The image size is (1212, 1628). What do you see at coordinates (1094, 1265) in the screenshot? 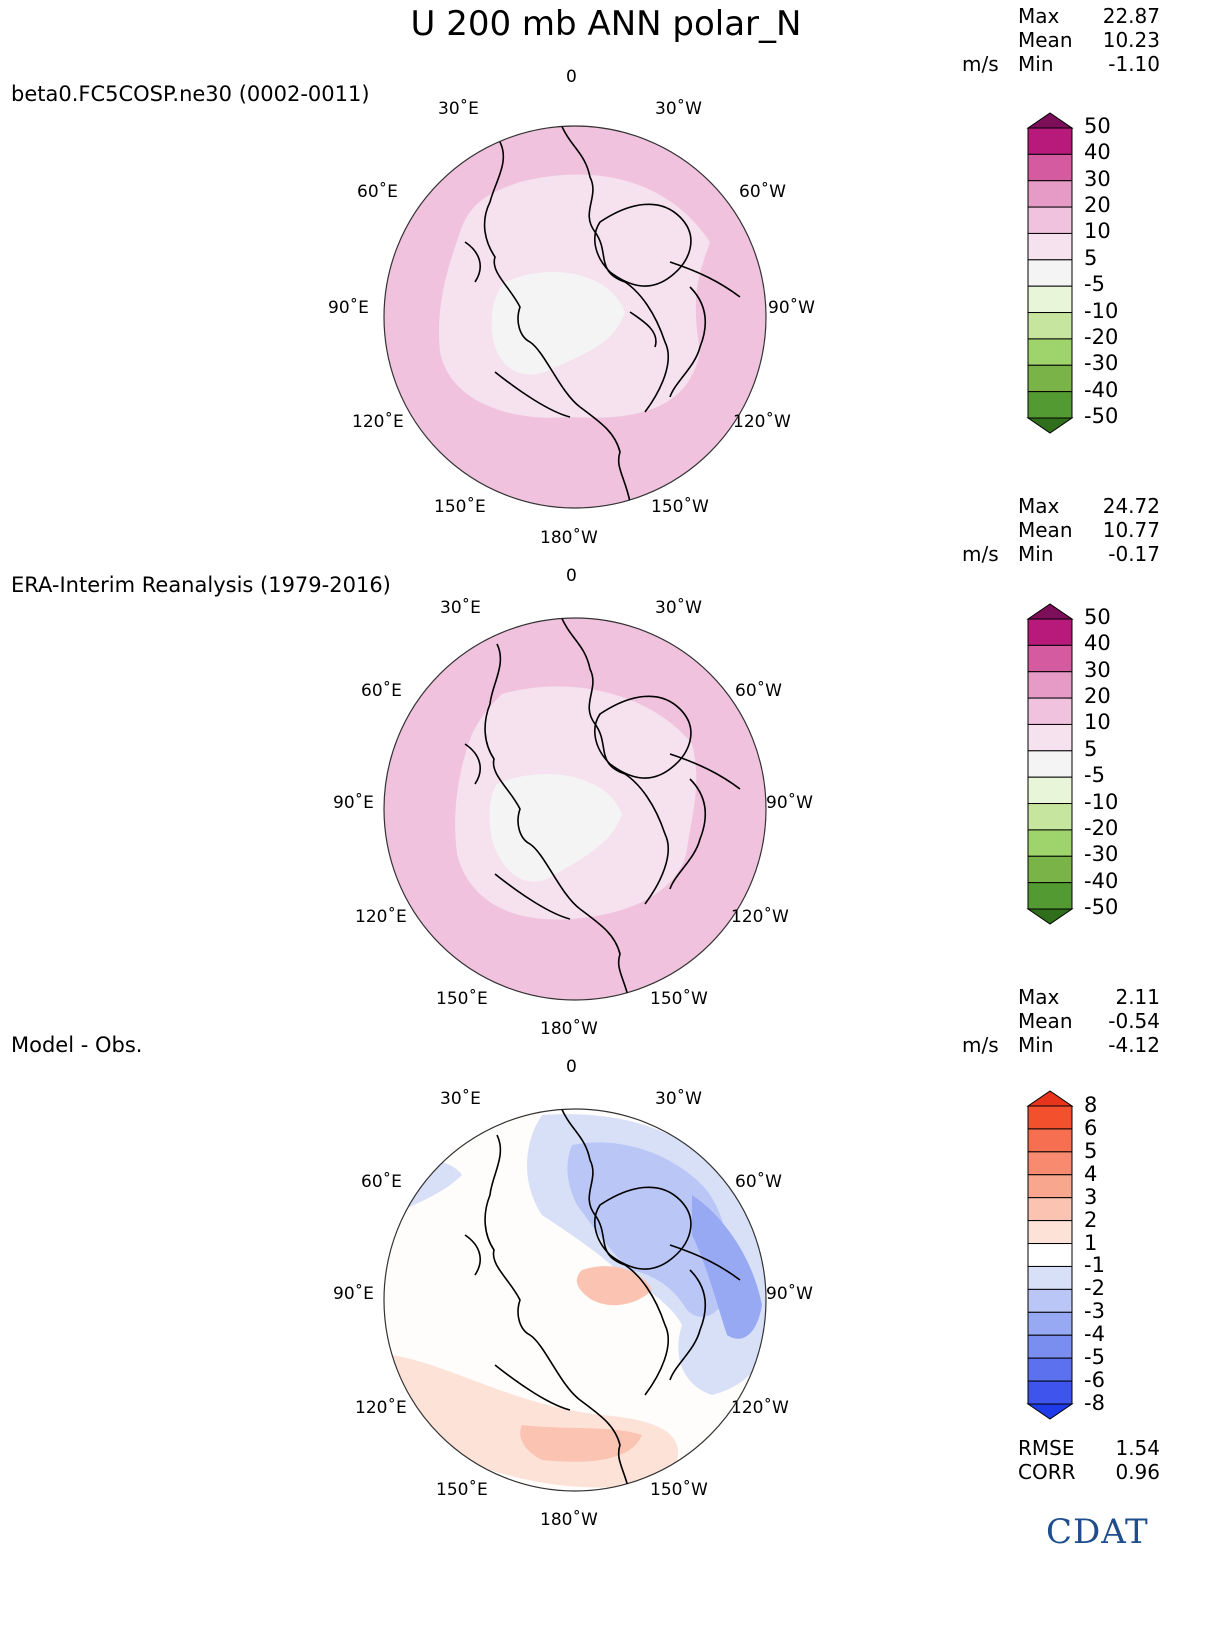
I see `colorbar-tick-label: -1` at bounding box center [1094, 1265].